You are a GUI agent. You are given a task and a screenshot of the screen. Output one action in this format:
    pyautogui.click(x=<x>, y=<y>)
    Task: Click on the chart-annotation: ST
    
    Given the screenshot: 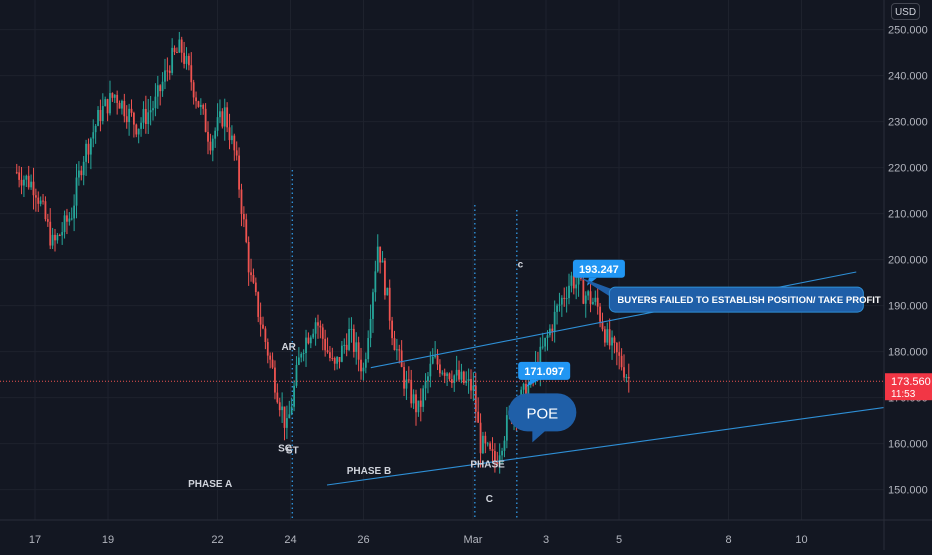 What is the action you would take?
    pyautogui.click(x=292, y=451)
    